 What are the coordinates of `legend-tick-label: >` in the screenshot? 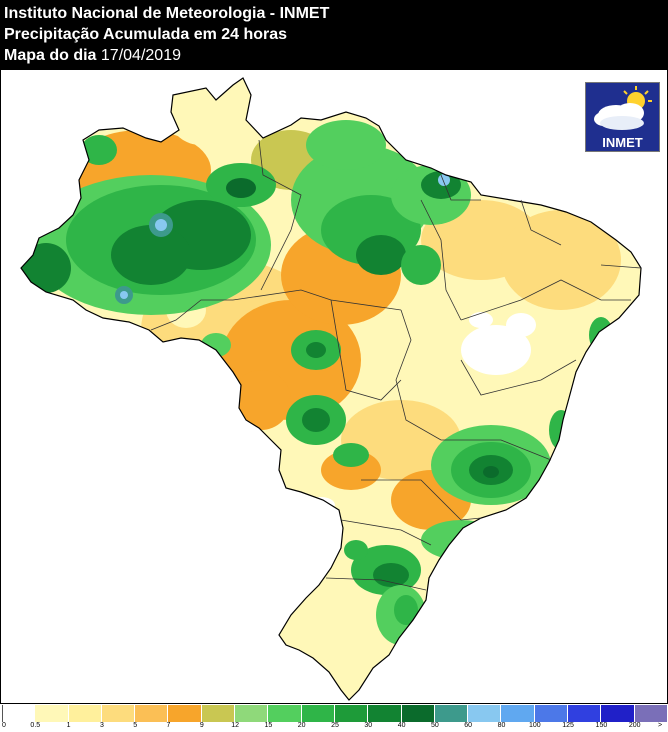 It's located at (660, 725).